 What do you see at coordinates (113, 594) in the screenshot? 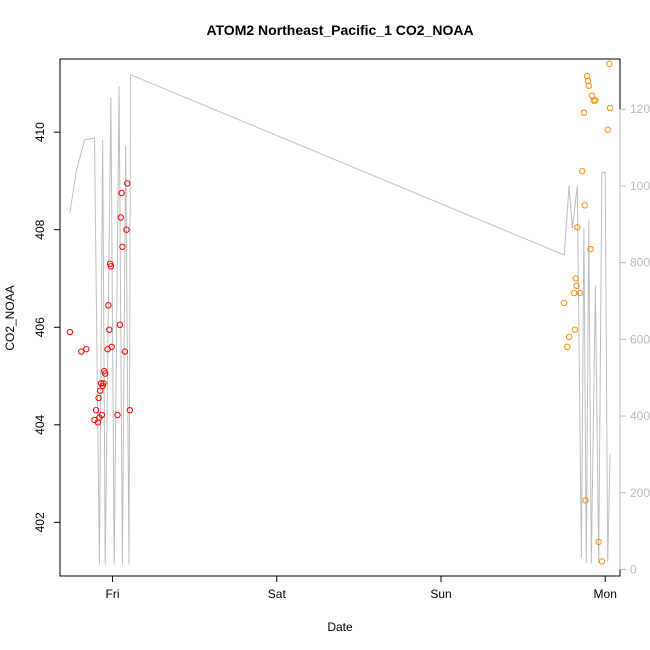
I see `x-tick-label: Fri` at bounding box center [113, 594].